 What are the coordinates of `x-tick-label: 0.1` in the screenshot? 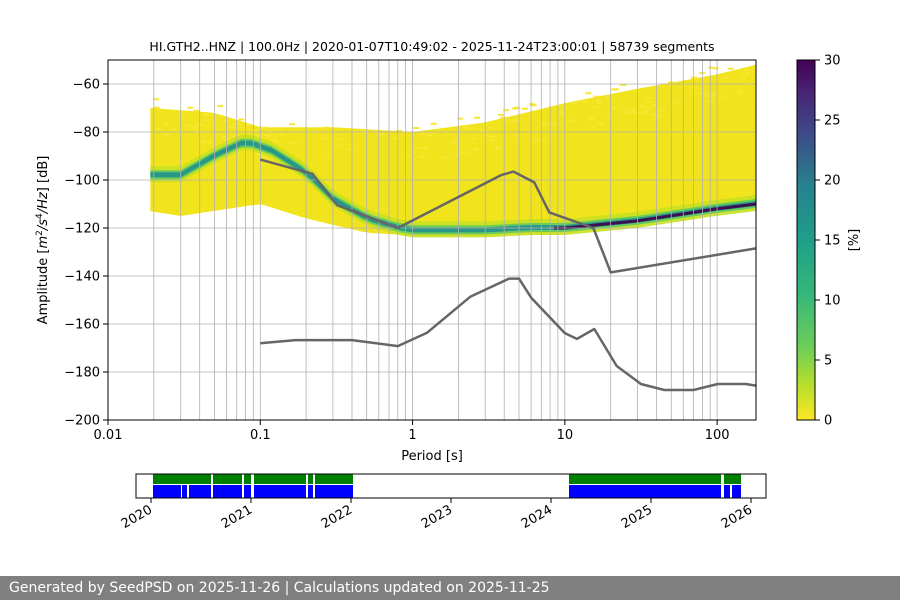 It's located at (260, 435).